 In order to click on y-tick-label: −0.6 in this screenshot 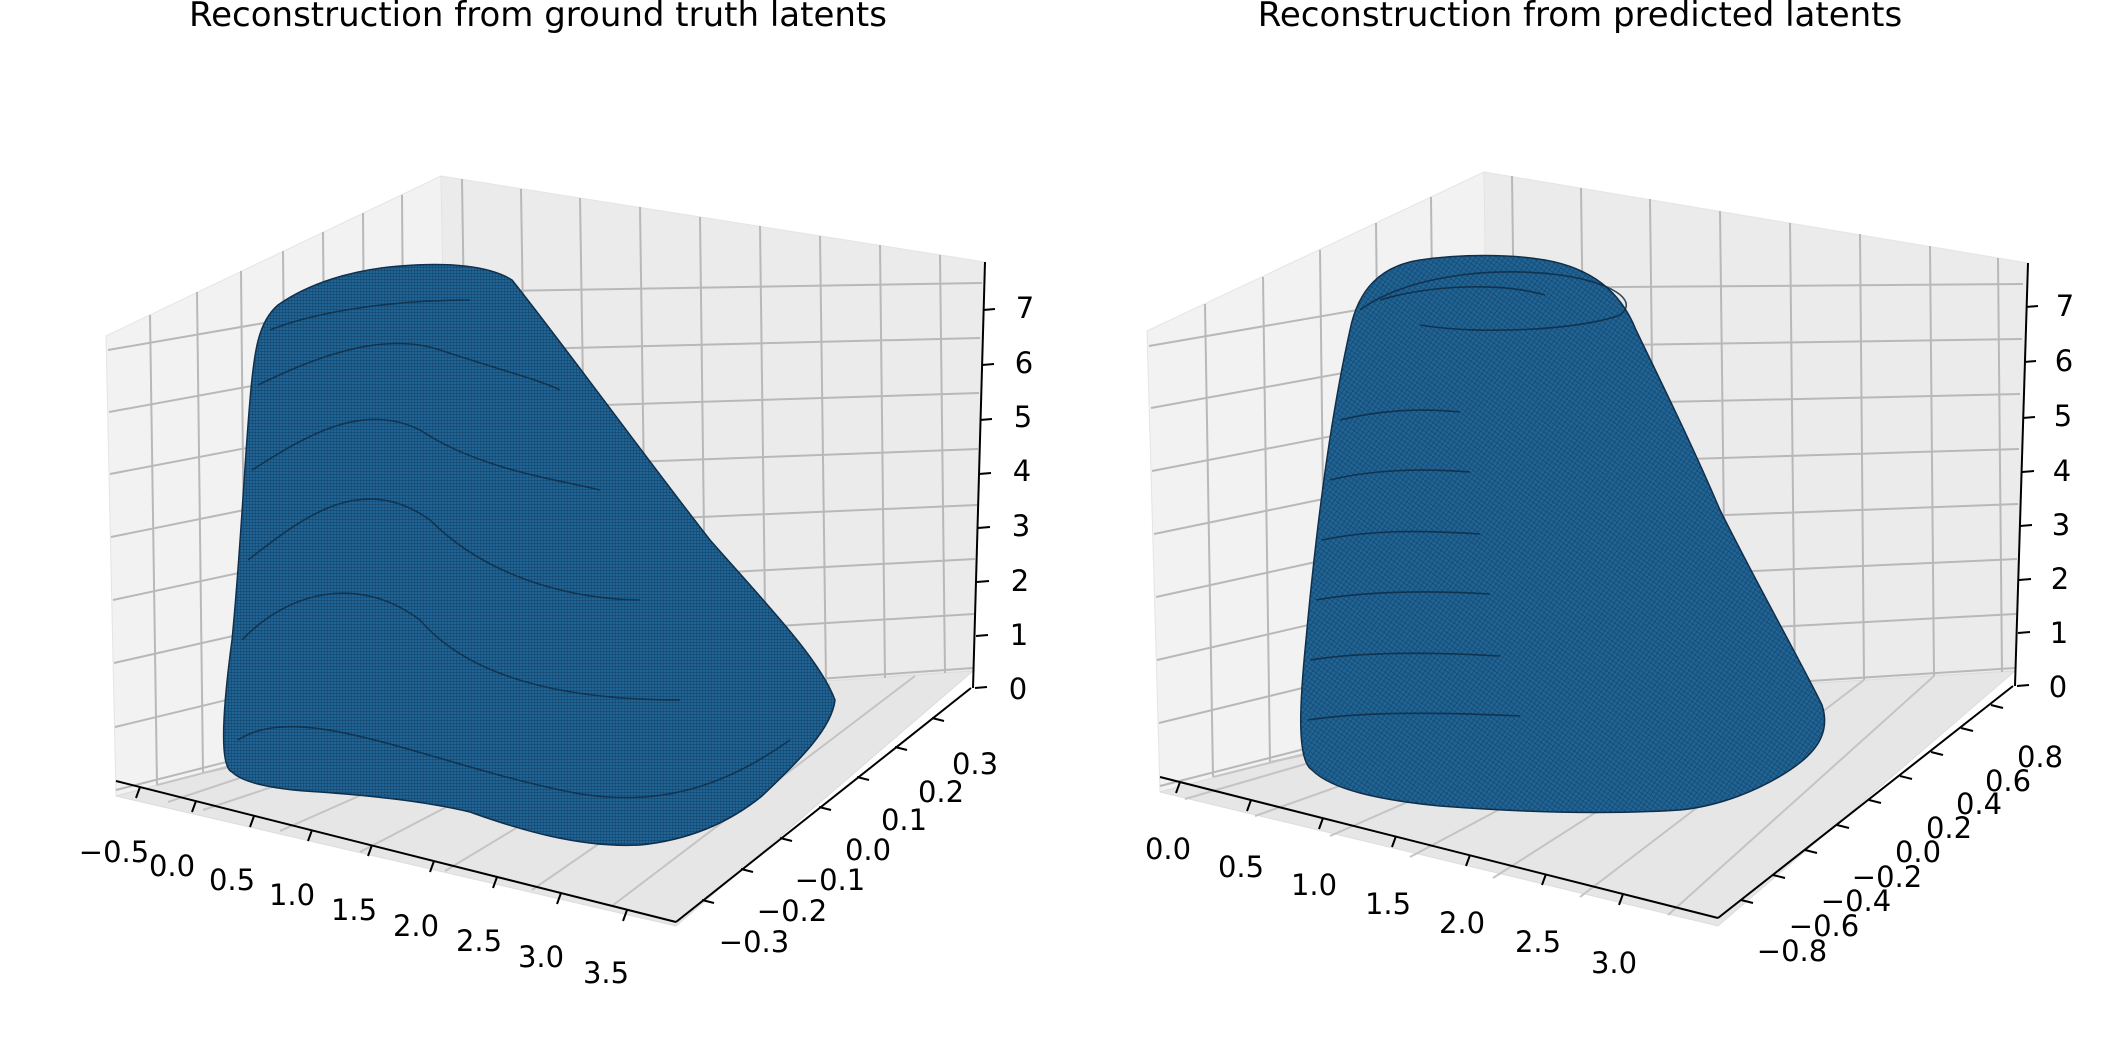, I will do `click(1824, 926)`.